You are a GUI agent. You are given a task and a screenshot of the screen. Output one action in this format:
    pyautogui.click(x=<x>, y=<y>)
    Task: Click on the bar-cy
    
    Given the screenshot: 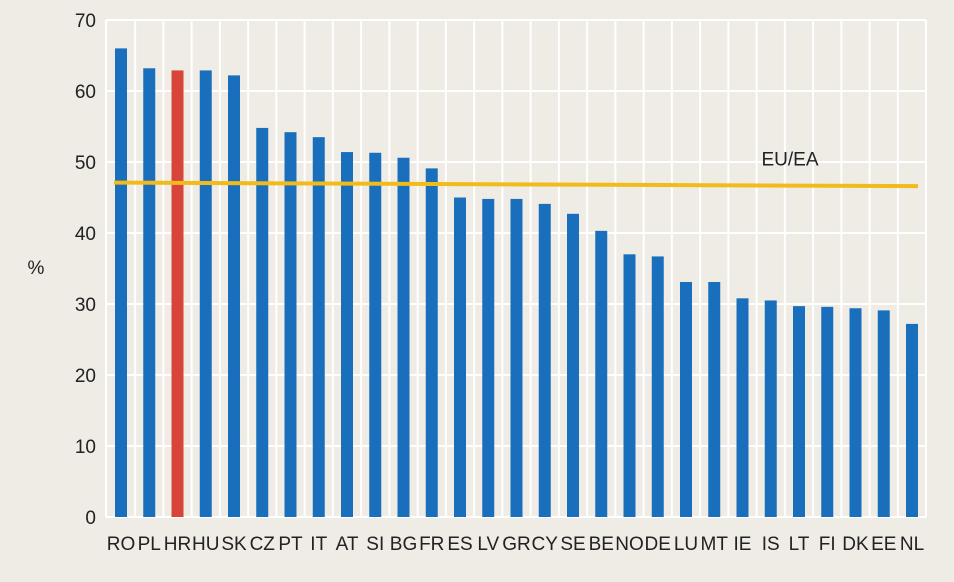 What is the action you would take?
    pyautogui.click(x=544, y=360)
    